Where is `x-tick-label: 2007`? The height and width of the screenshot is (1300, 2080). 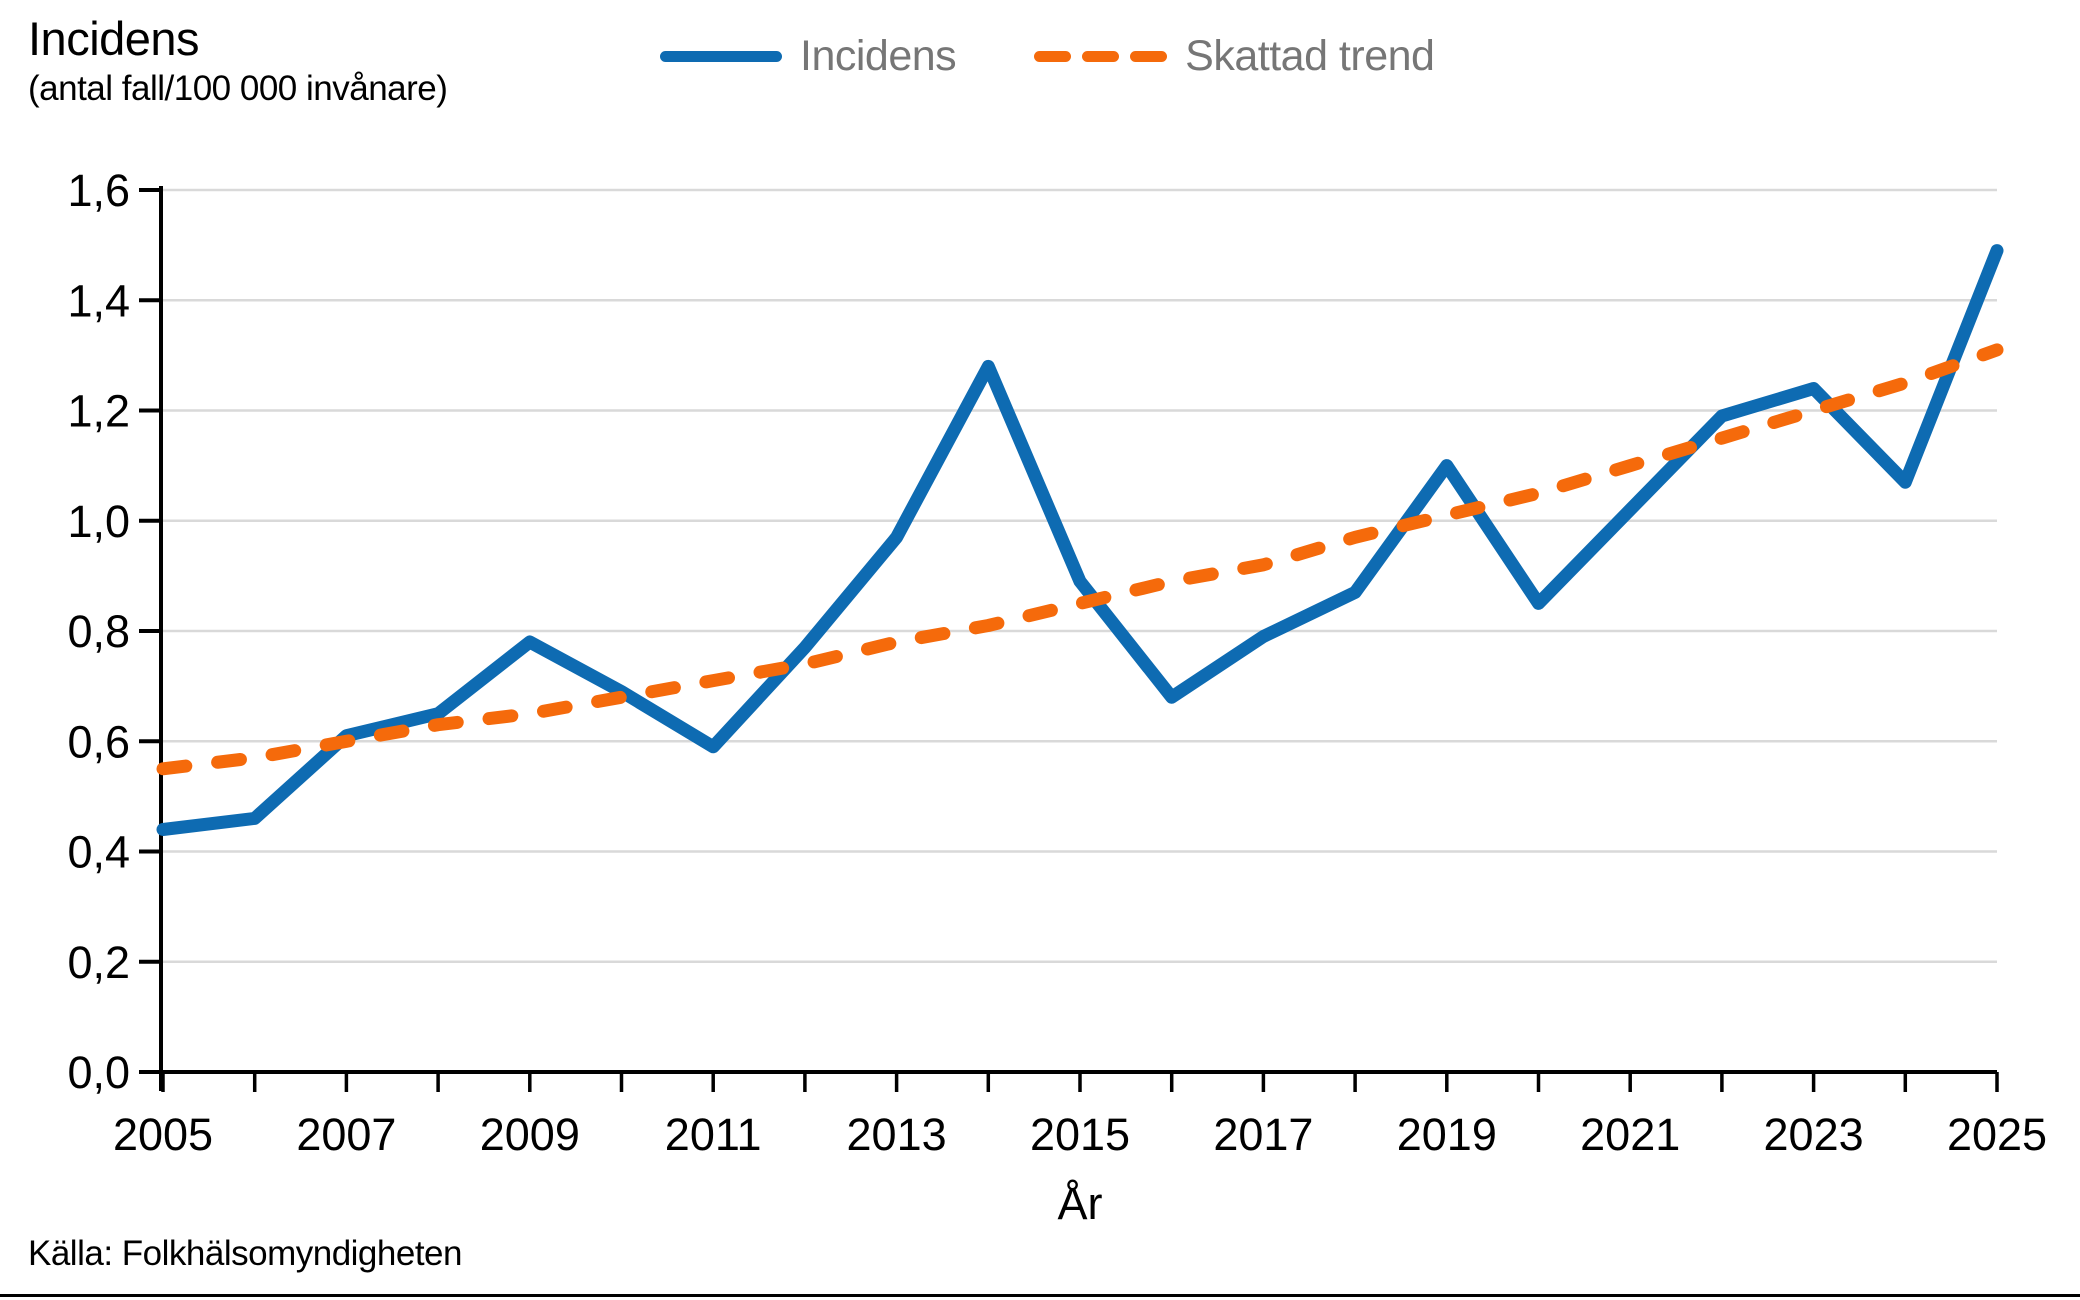
x-tick-label: 2007 is located at coordinates (346, 1134).